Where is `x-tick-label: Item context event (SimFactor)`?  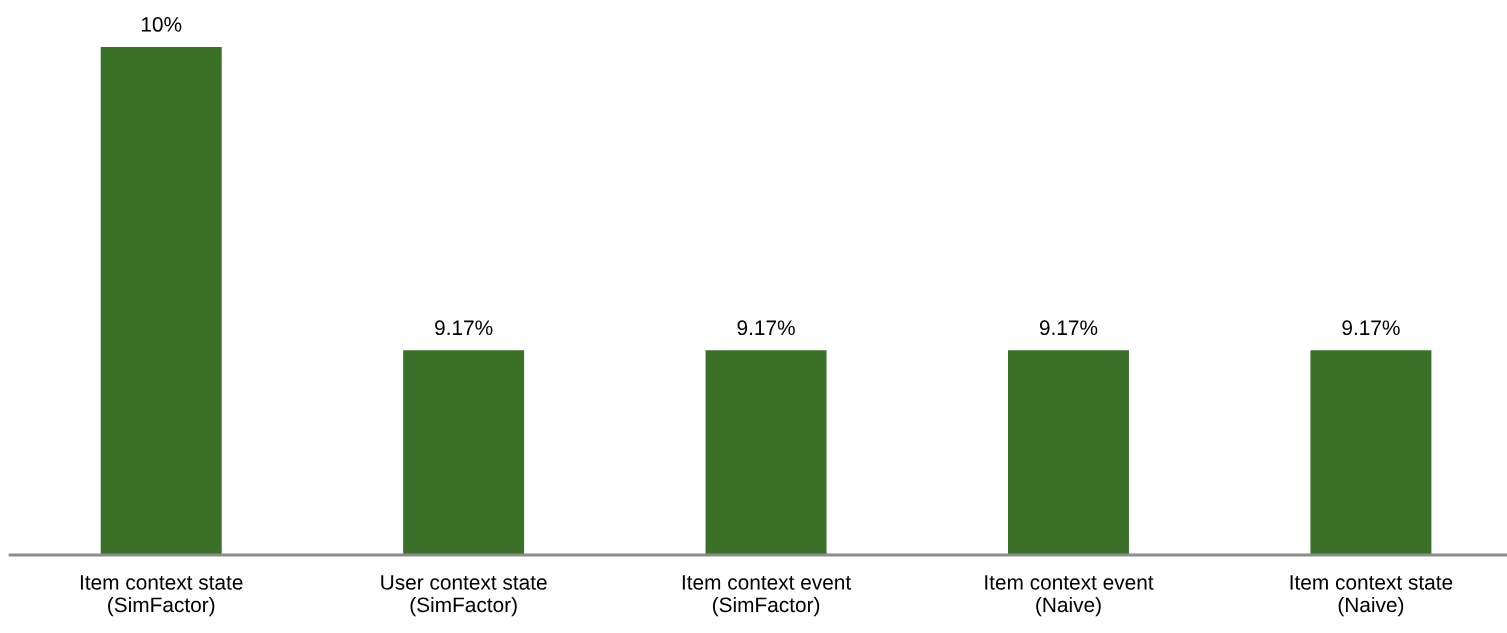 x-tick-label: Item context event (SimFactor) is located at coordinates (767, 596).